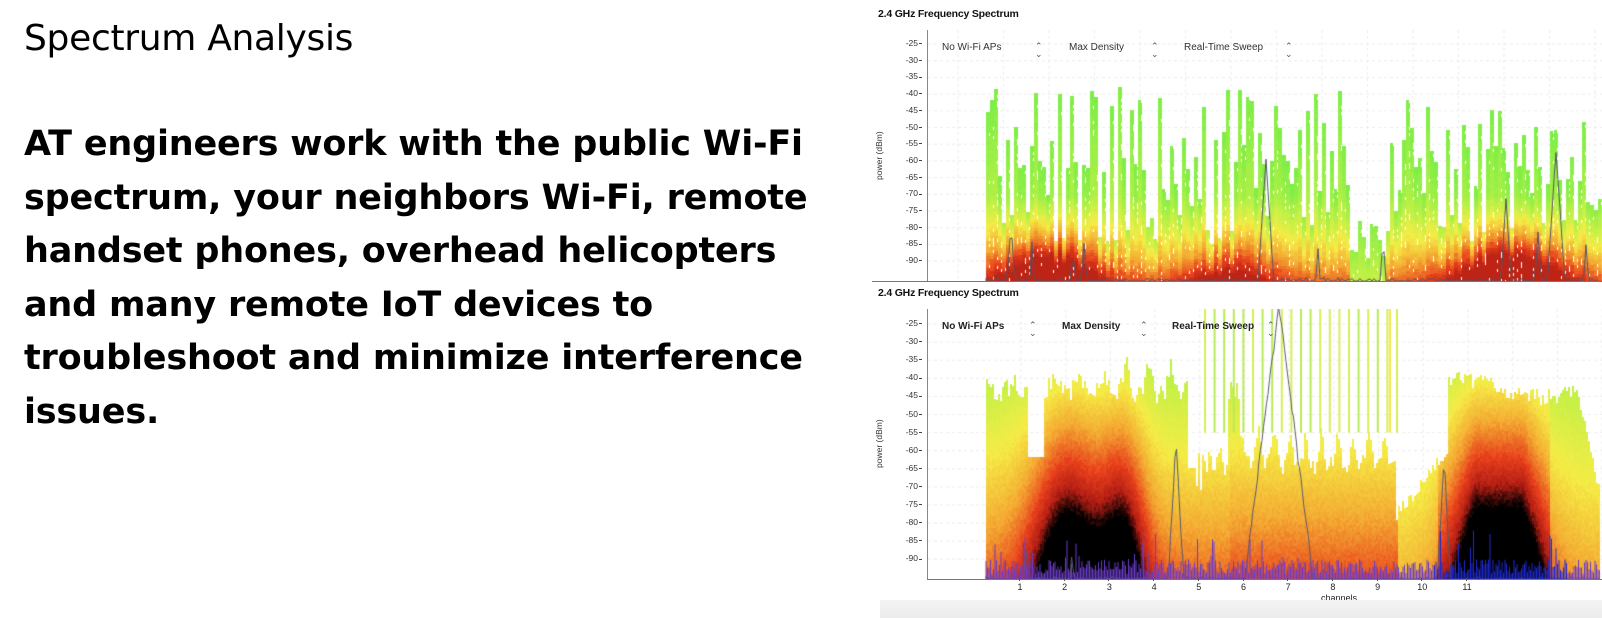  Describe the element at coordinates (1339, 598) in the screenshot. I see `x-axis-label: channels` at that location.